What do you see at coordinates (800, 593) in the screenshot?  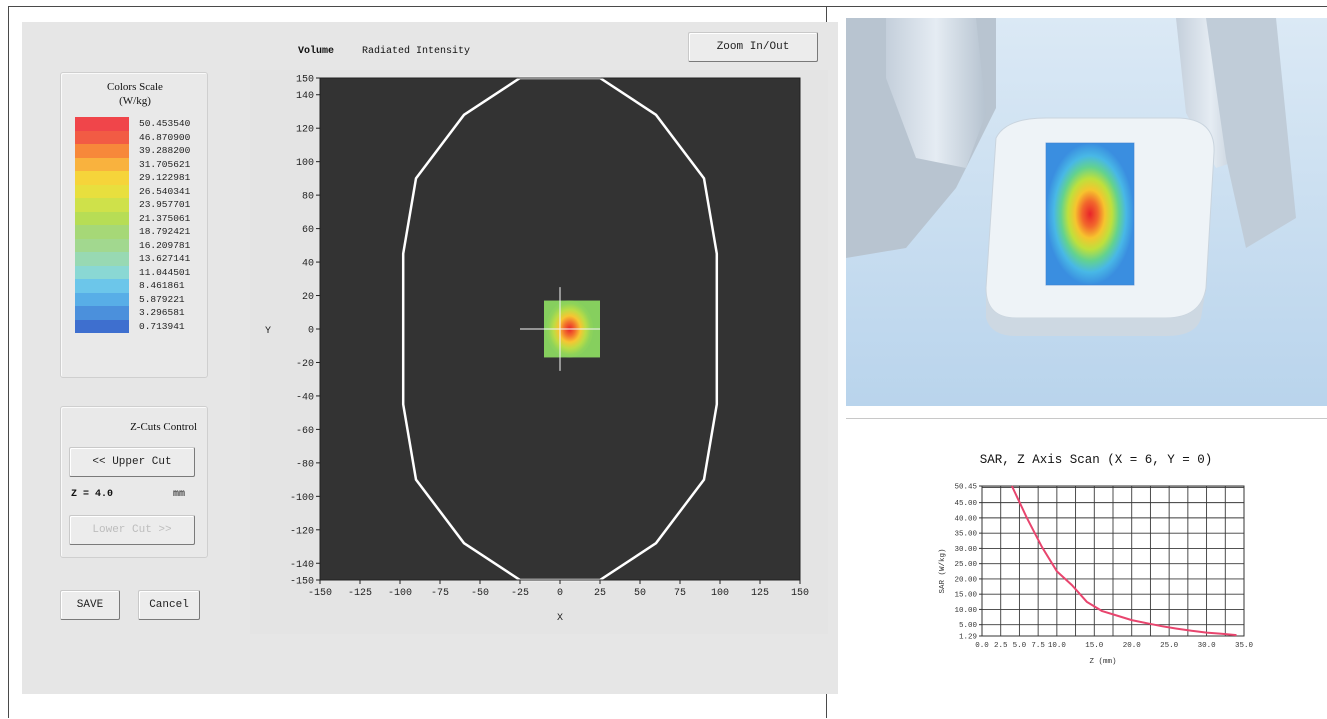 I see `x-tick-label: 150` at bounding box center [800, 593].